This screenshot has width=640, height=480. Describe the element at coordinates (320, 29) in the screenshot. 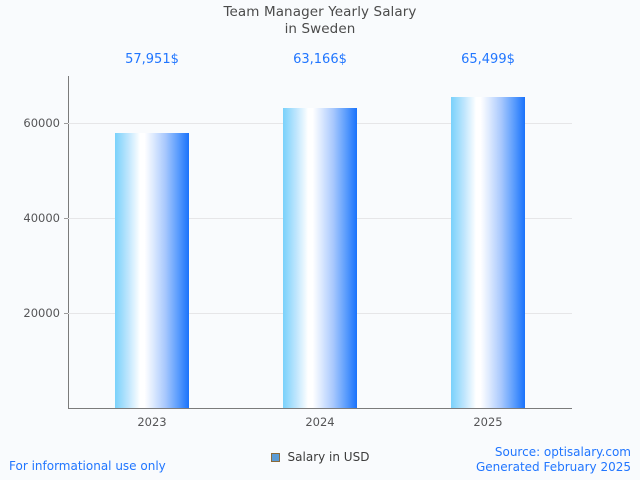

I see `chart-title-line-2: in Sweden` at that location.